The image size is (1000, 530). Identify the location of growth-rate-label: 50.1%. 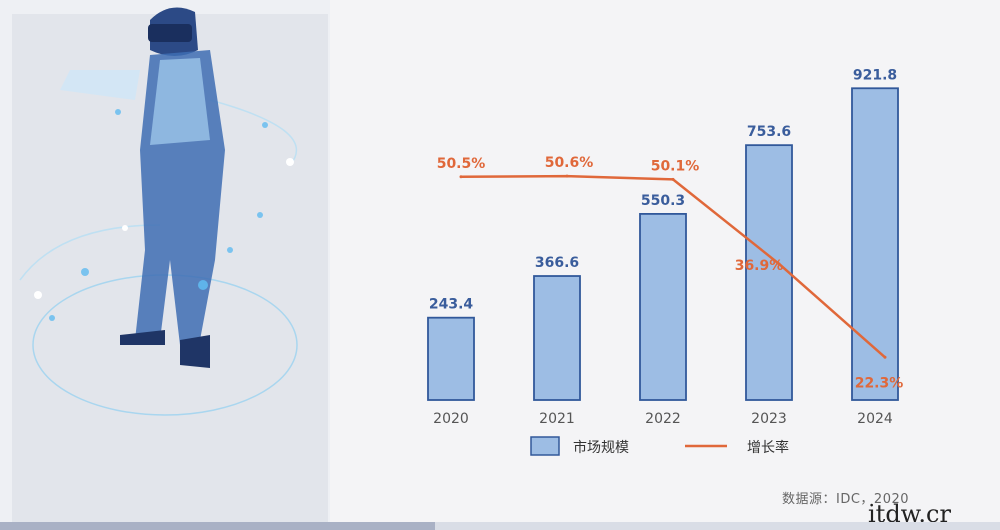
(675, 166).